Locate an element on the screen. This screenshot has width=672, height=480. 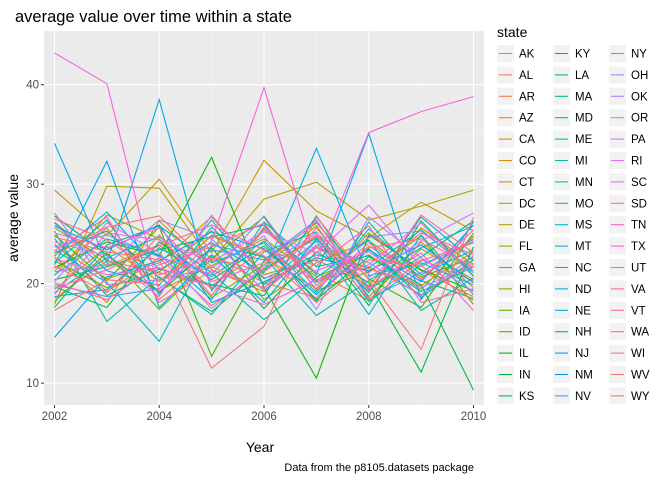
legend-label-nd: ND is located at coordinates (583, 290).